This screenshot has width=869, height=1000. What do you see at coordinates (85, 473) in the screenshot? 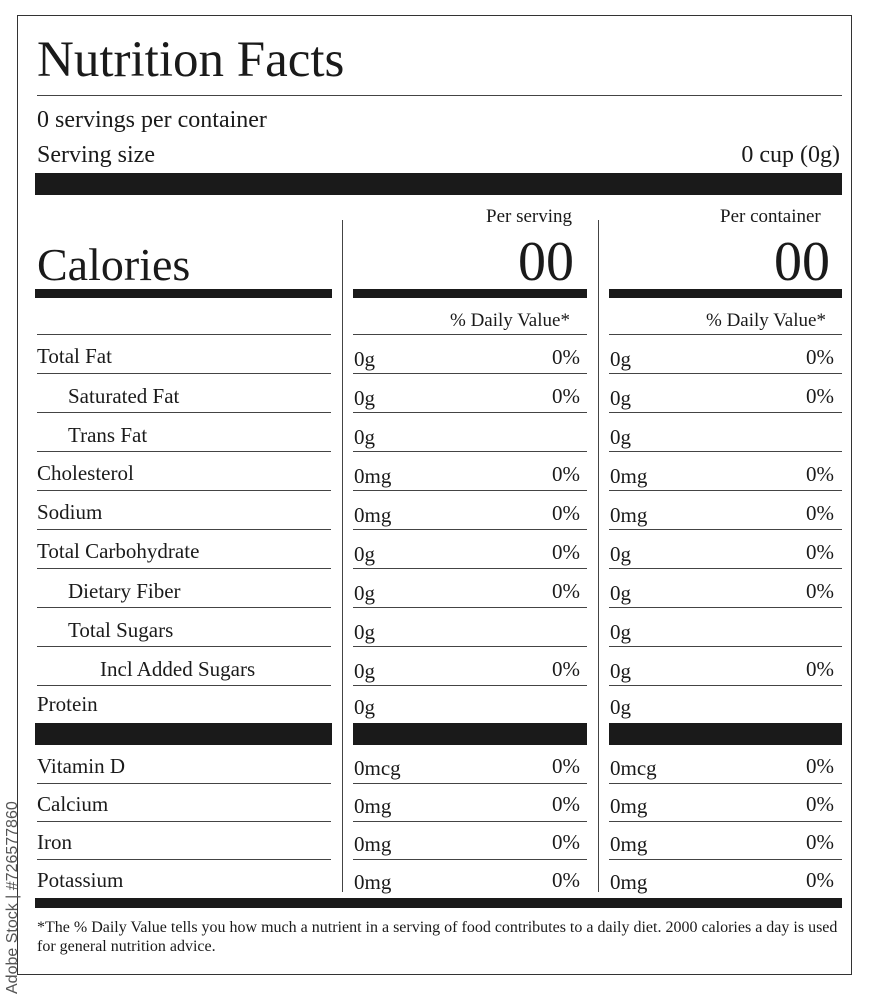
I see `nutrient-name-cholesterol: Cholesterol` at bounding box center [85, 473].